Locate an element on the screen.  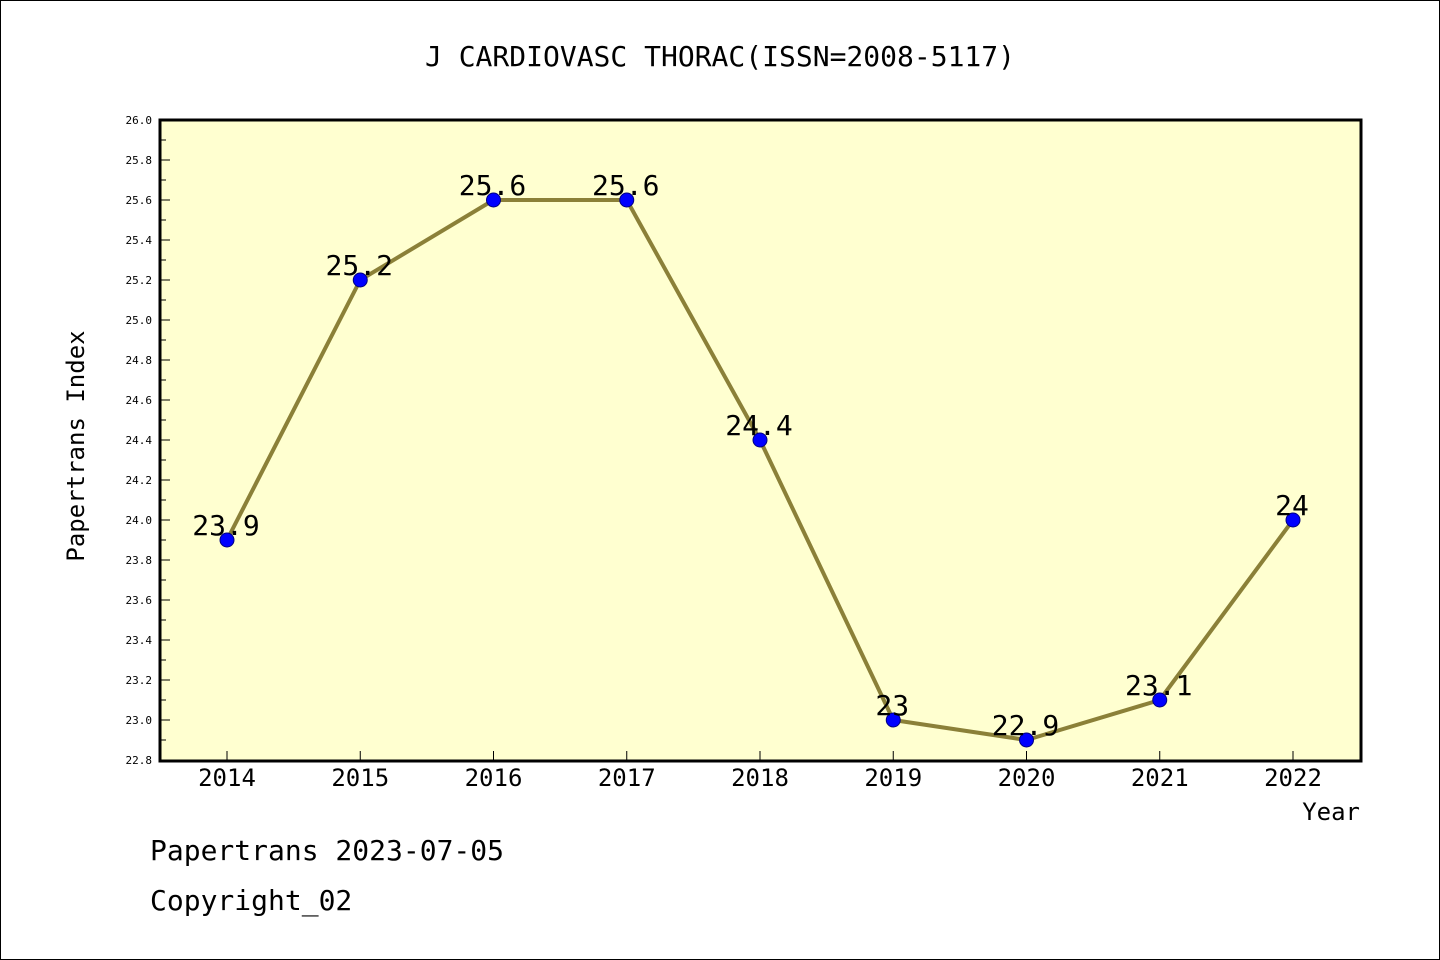
data-label: 24 is located at coordinates (1292, 505).